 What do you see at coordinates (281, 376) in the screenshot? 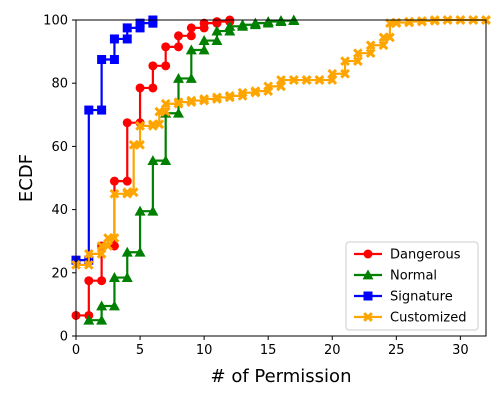
I see `x-axis-label: # of Permission` at bounding box center [281, 376].